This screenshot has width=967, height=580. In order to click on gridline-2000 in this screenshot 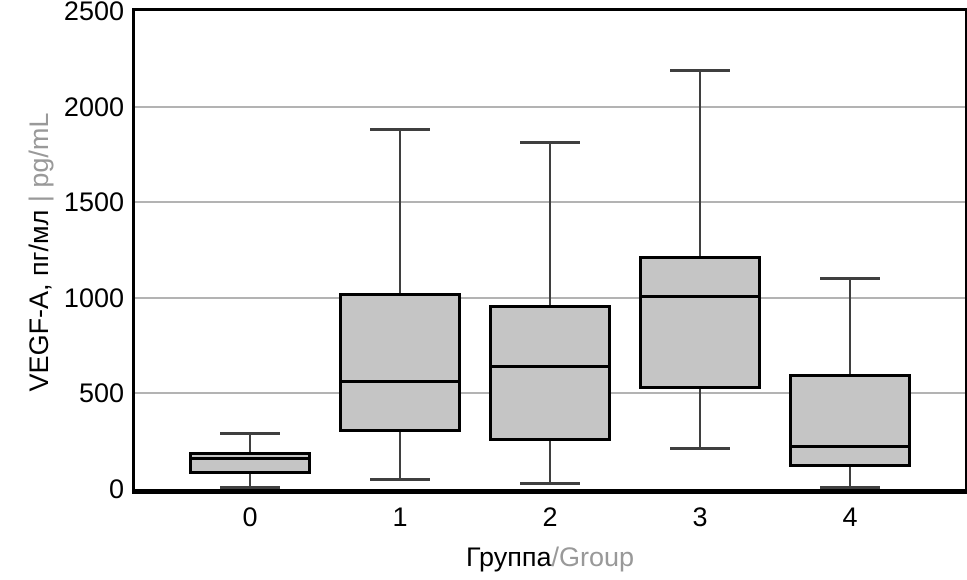, I will do `click(550, 106)`.